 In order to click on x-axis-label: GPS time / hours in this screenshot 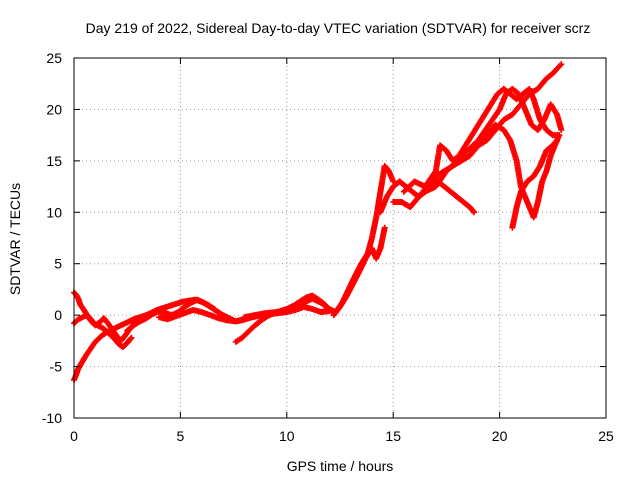, I will do `click(340, 466)`.